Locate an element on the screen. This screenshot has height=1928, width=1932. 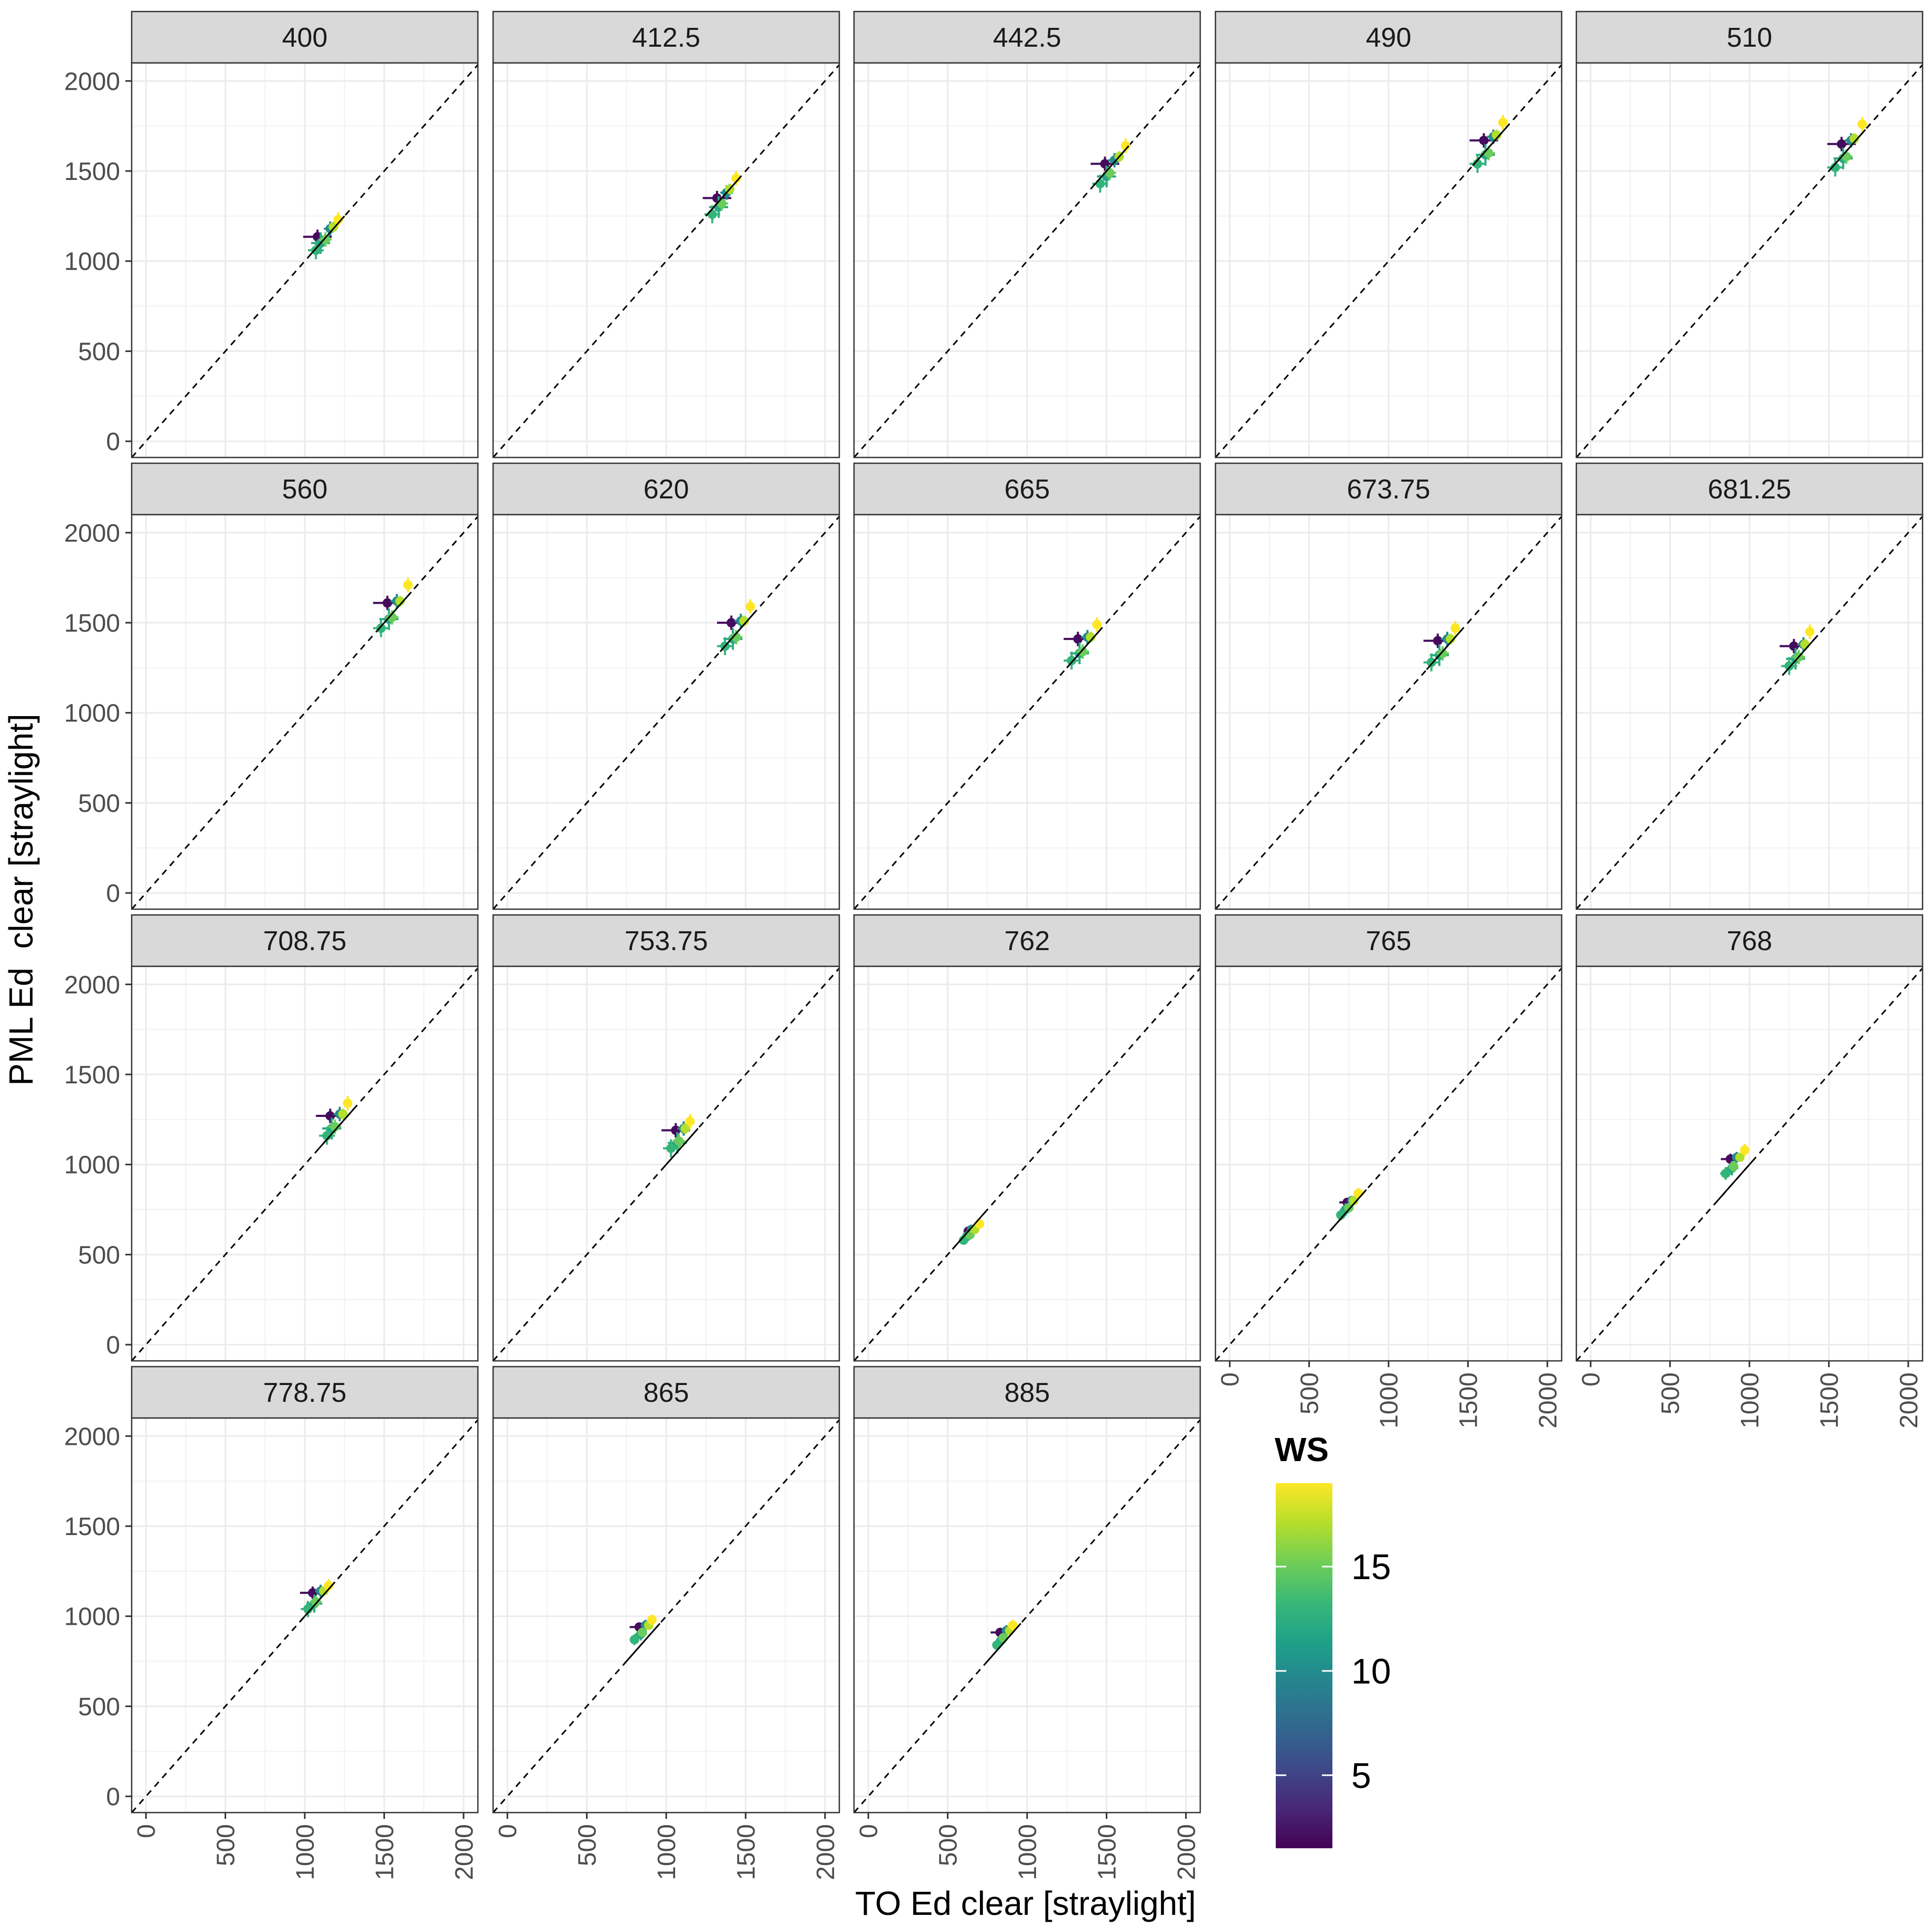
facet-panel: 865 is located at coordinates (666, 1590).